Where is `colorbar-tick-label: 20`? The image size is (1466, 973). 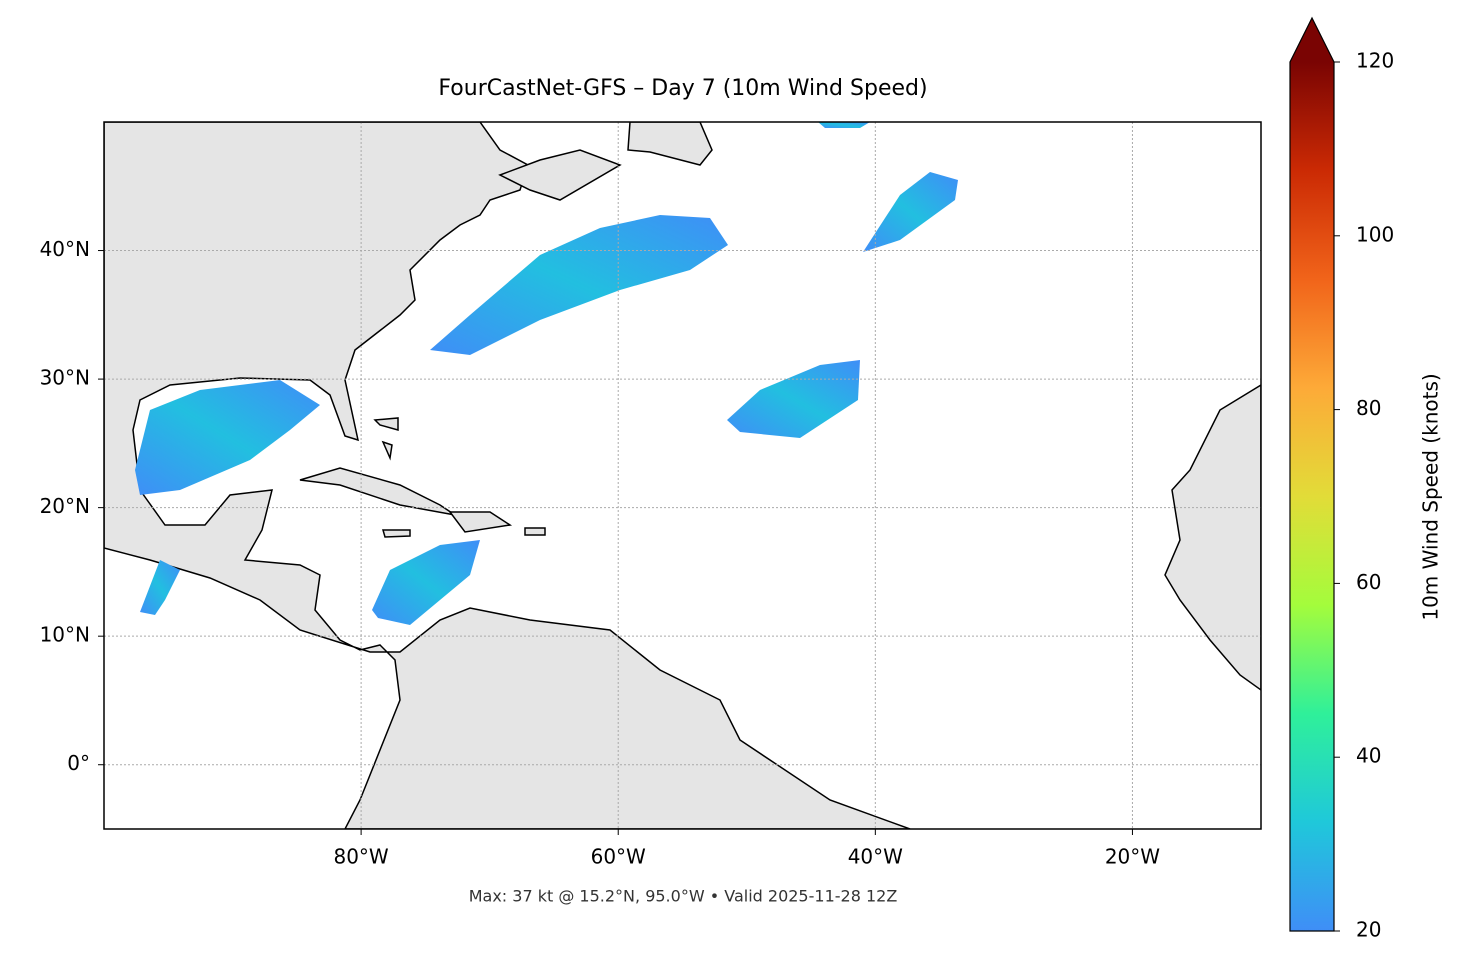 colorbar-tick-label: 20 is located at coordinates (1368, 930).